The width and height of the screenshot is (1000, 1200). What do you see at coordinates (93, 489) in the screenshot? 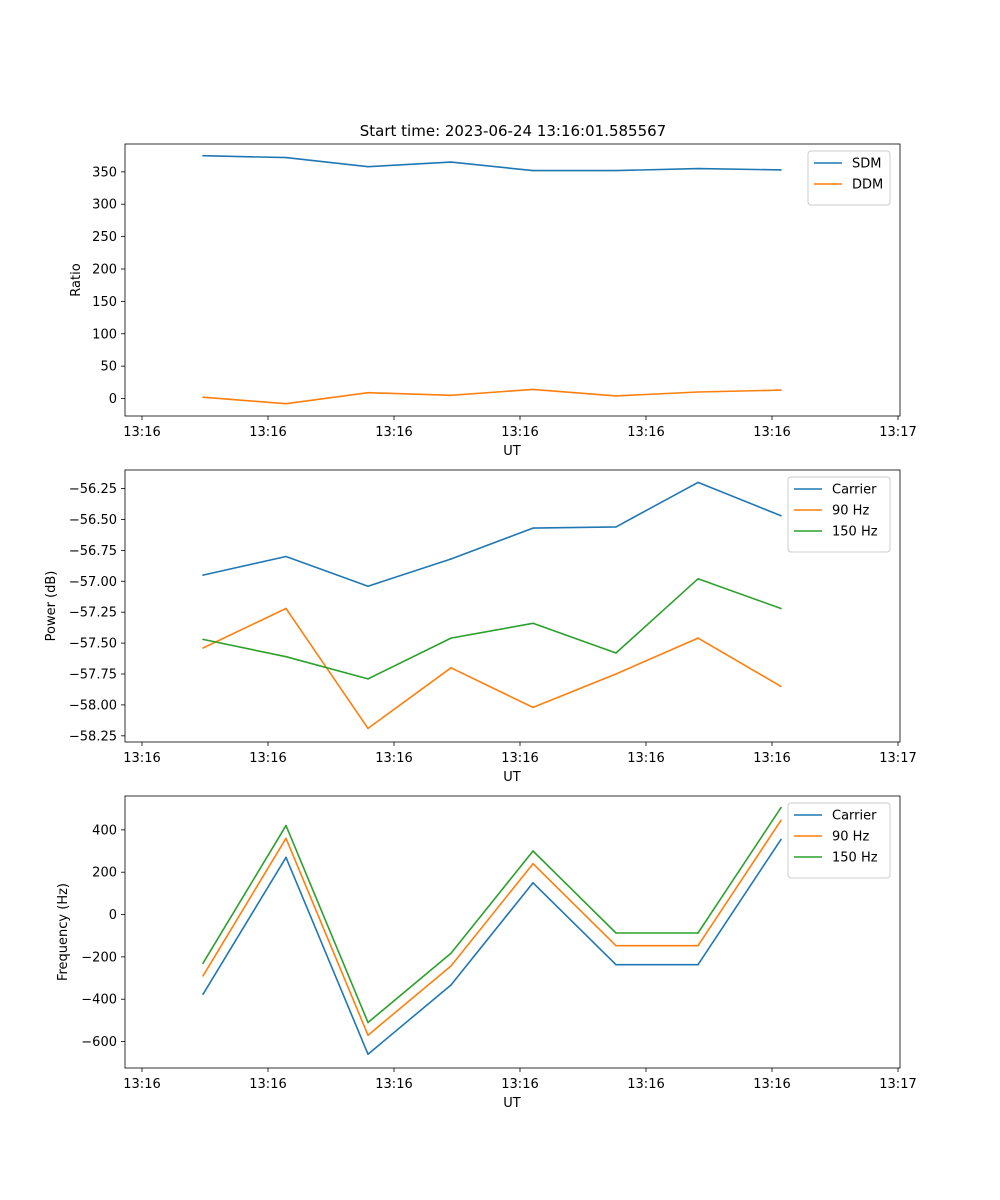
I see `y-tick-label: −56.25` at bounding box center [93, 489].